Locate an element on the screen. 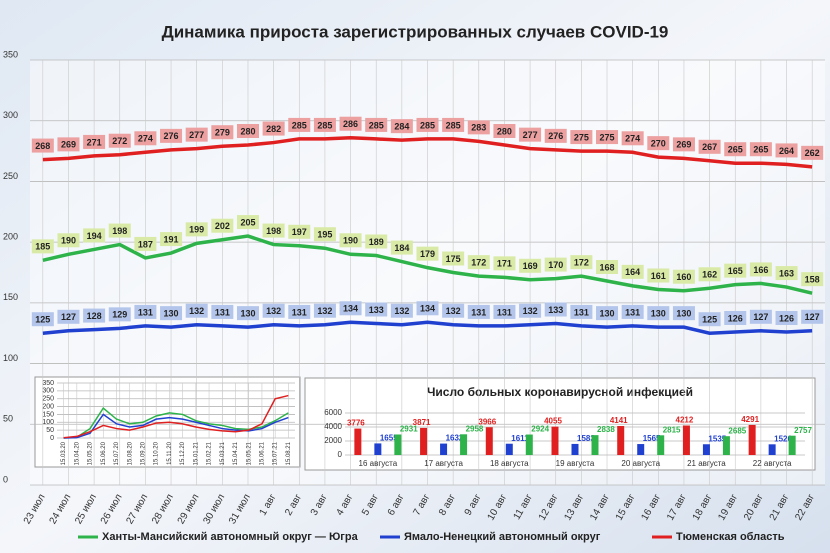 The width and height of the screenshot is (830, 553). y-tick-label: 4000 is located at coordinates (333, 426).